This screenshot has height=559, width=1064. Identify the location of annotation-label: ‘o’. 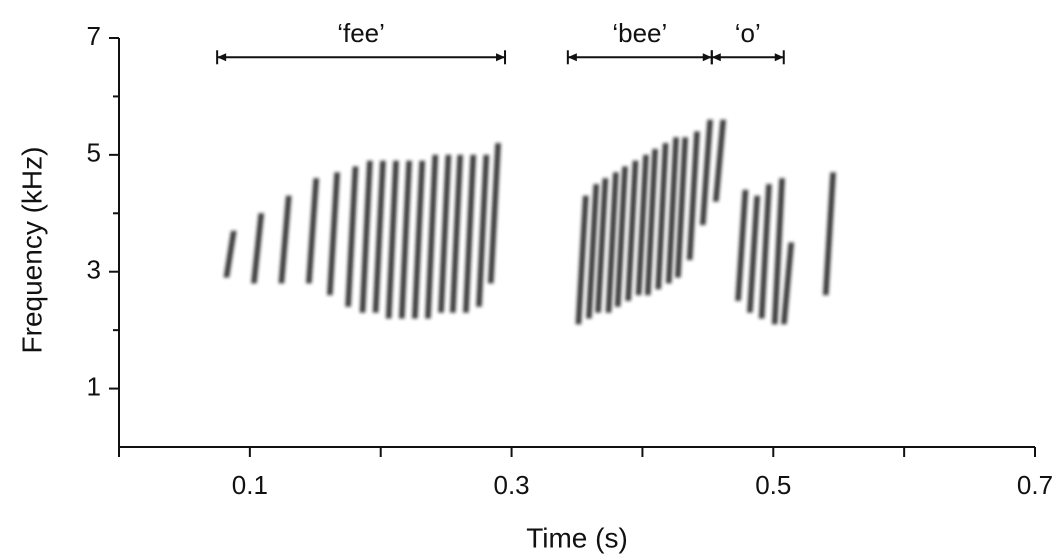
(748, 33).